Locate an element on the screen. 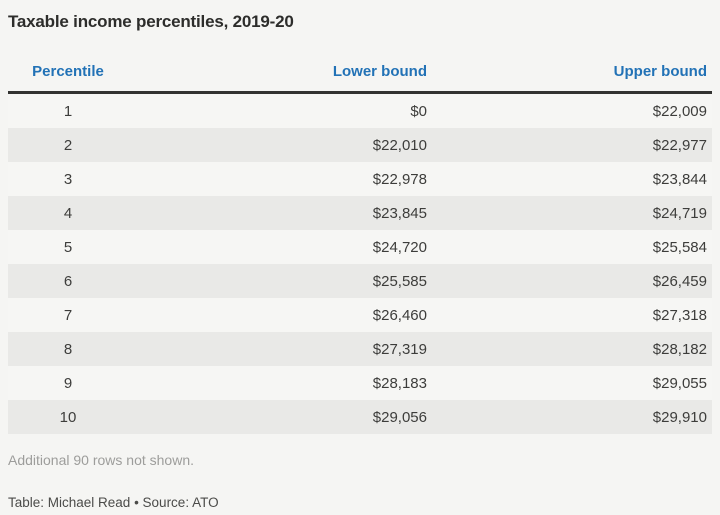 The width and height of the screenshot is (720, 515). column-header-percentile: Percentile is located at coordinates (68, 74).